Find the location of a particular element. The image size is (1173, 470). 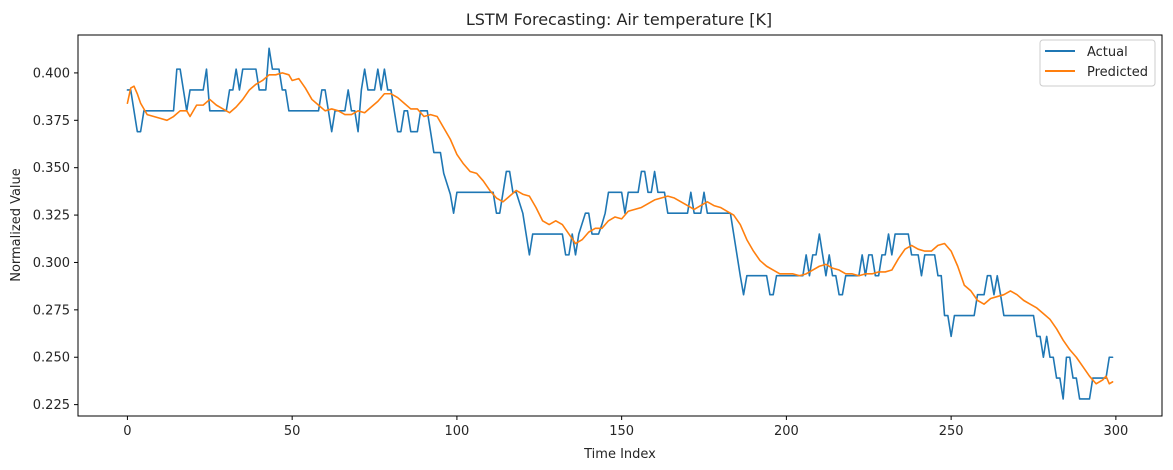

y-tick-label: 0.225 is located at coordinates (51, 405).